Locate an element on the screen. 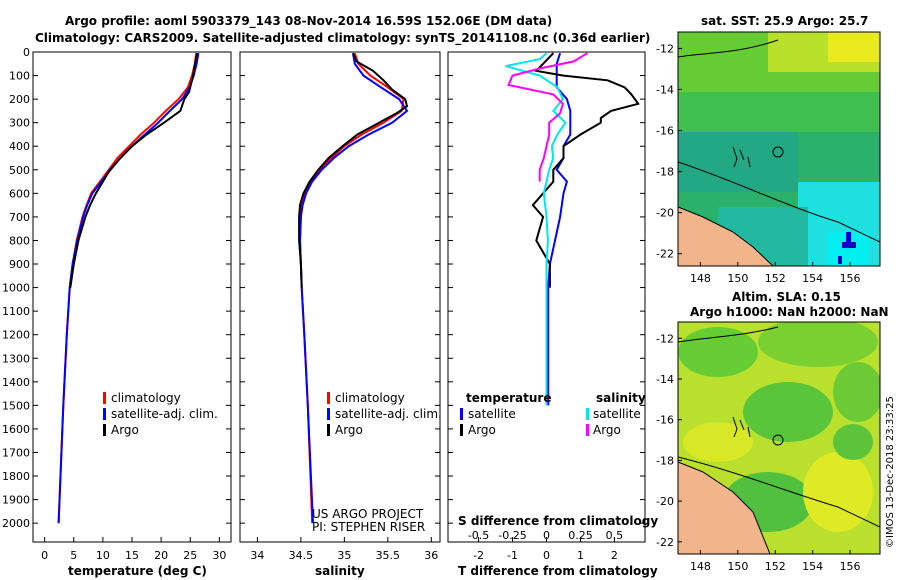 The width and height of the screenshot is (900, 580). temperature-x-axis: 0 5 10 15 20 25 30 is located at coordinates (133, 549).